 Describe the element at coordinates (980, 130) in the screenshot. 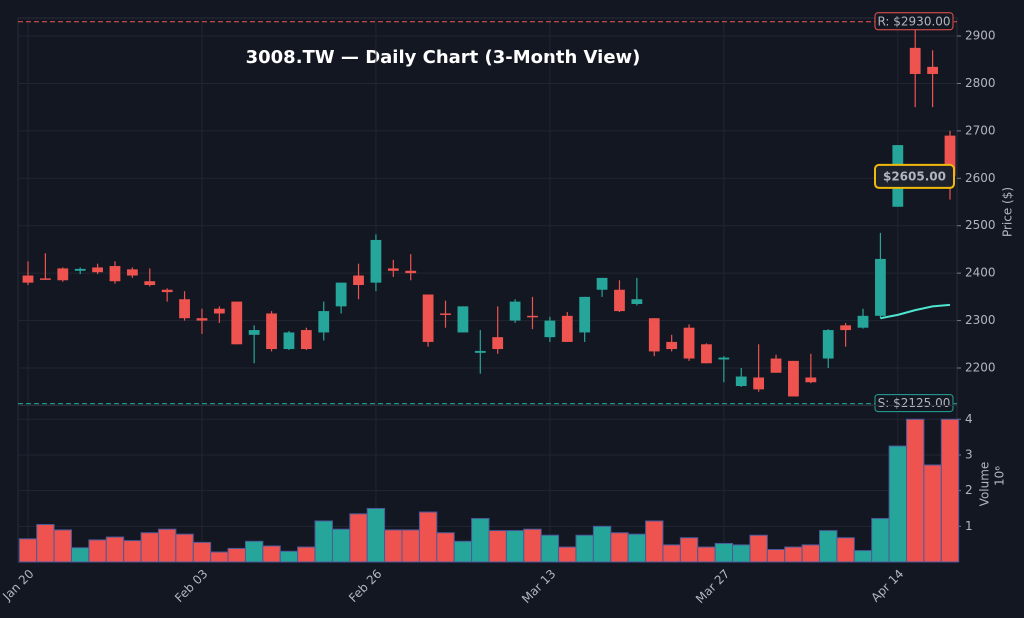

I see `y-tick-label: 2700` at that location.